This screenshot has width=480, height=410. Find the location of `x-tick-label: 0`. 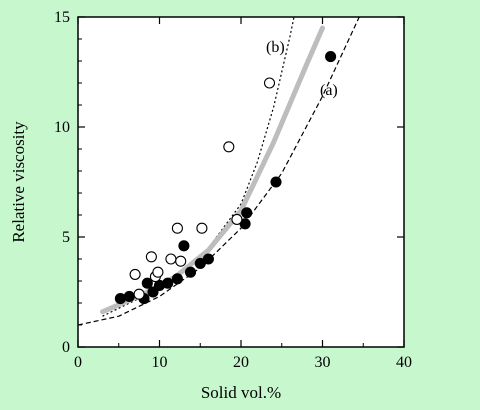

x-tick-label: 0 is located at coordinates (78, 362).